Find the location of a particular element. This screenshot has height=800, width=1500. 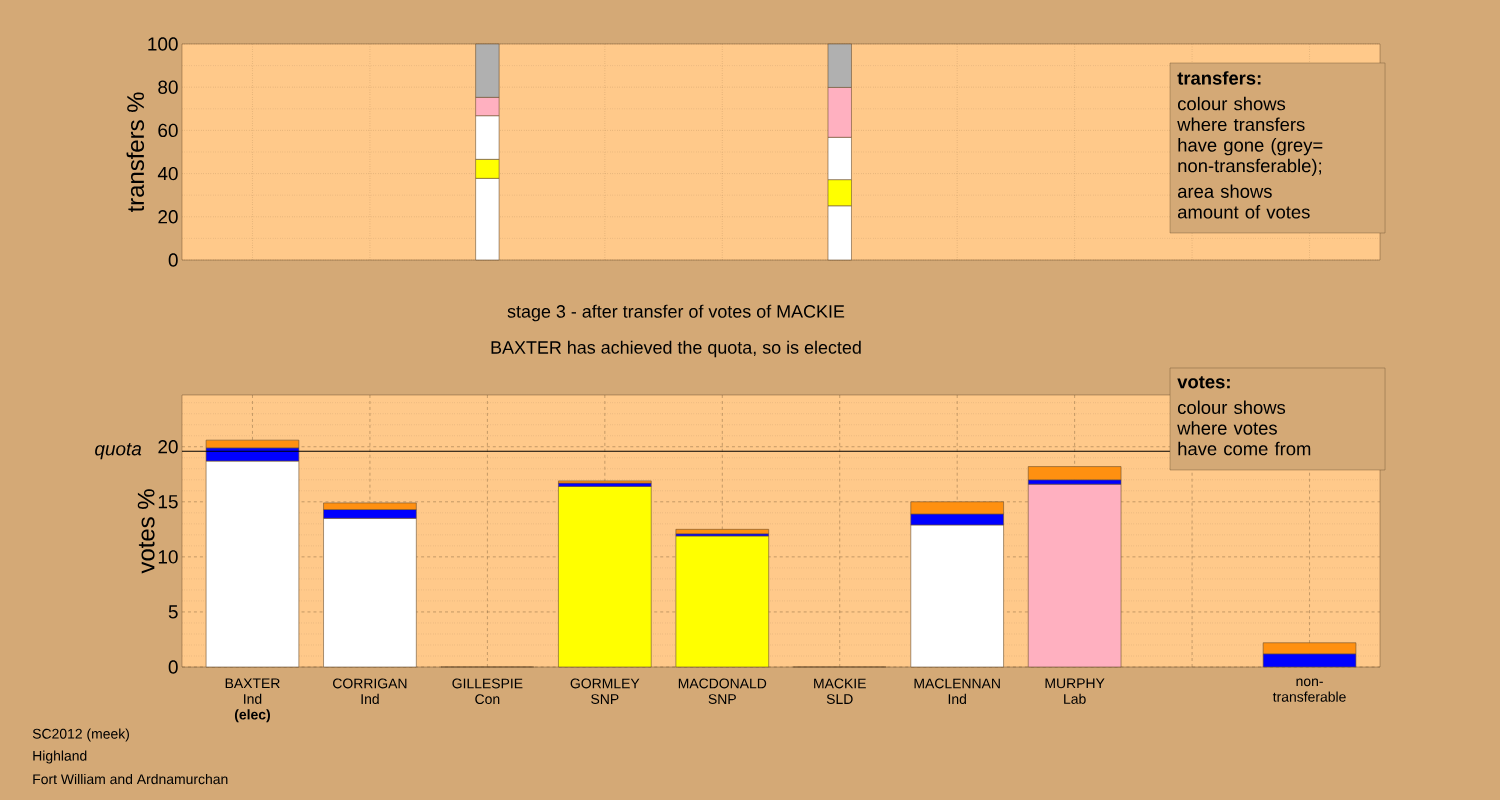

x-tick-label: GILLESPIE Con is located at coordinates (487, 691).